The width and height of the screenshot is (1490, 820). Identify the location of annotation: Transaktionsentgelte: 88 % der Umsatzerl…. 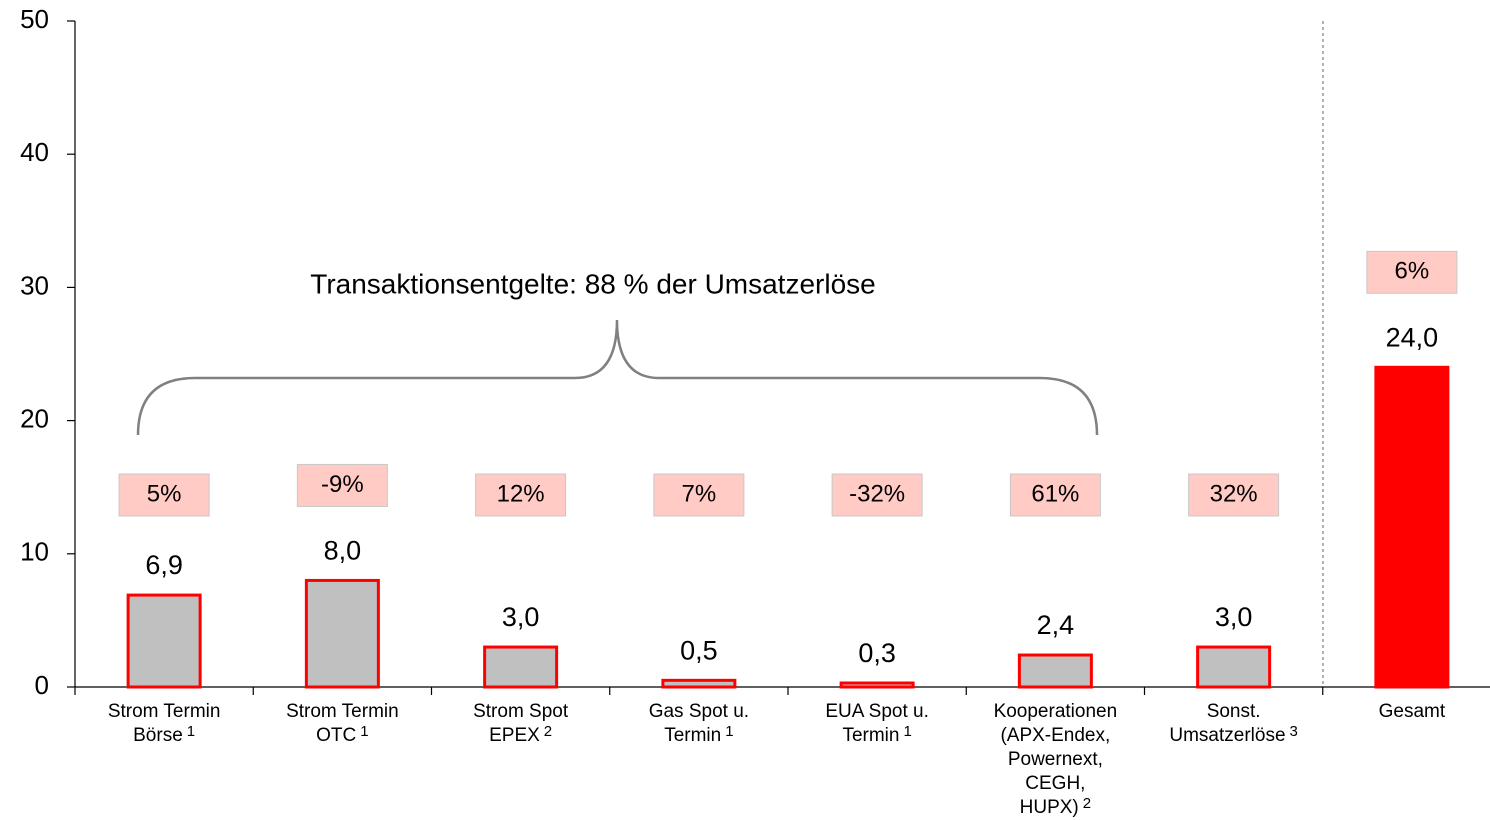
(592, 283).